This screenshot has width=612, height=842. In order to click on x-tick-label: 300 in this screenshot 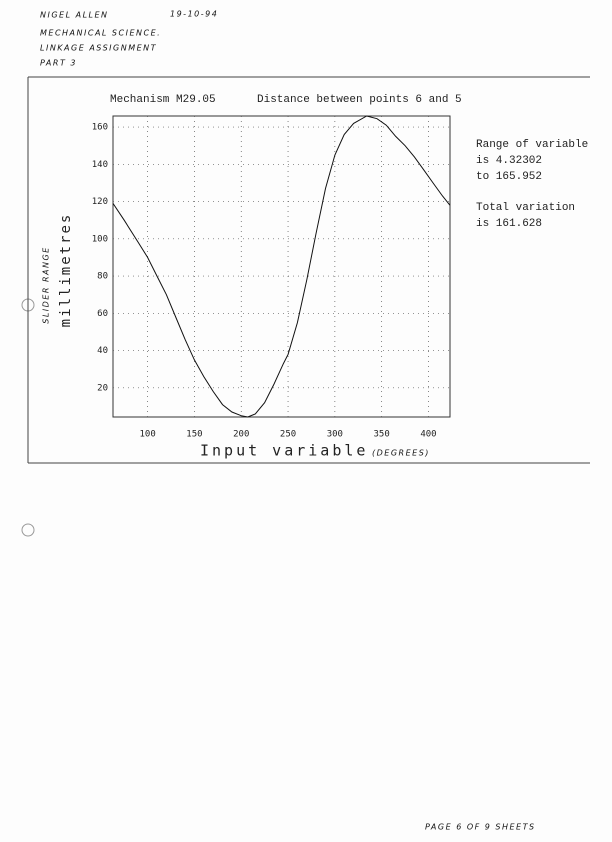, I will do `click(335, 435)`.